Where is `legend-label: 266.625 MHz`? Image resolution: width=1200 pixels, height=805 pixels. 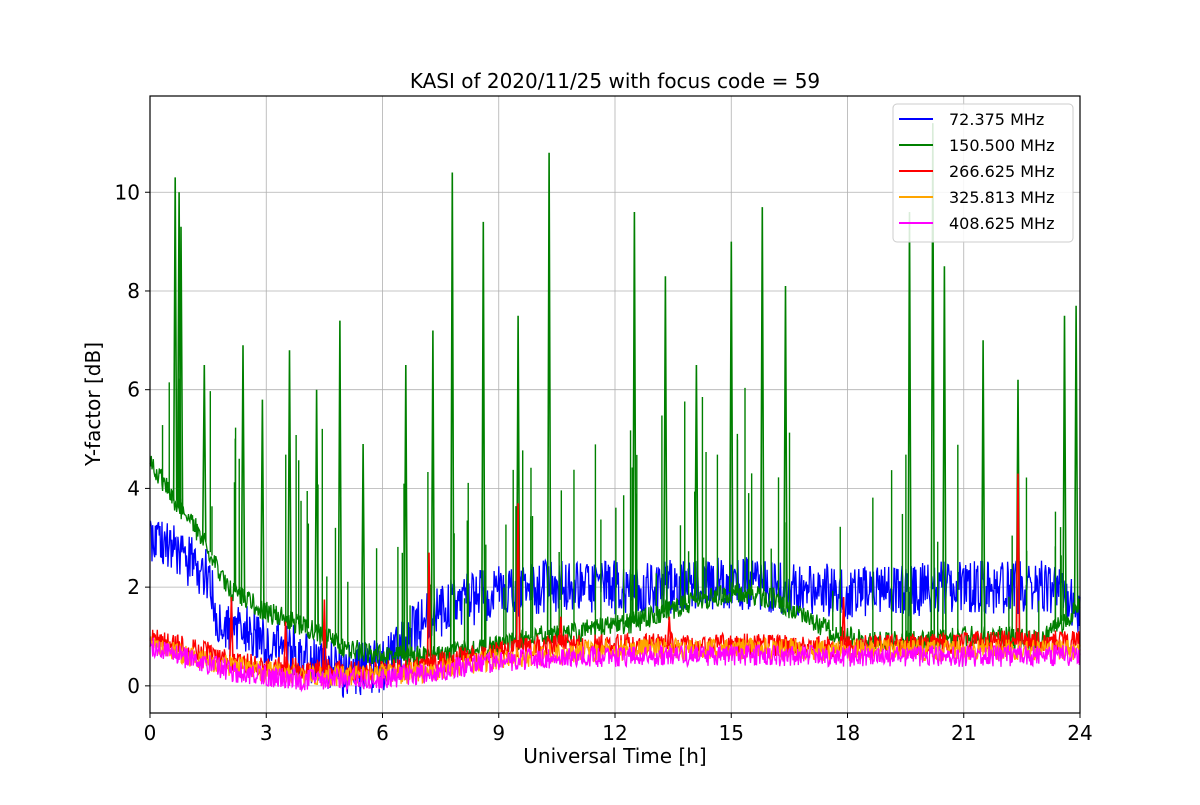 legend-label: 266.625 MHz is located at coordinates (1001, 171).